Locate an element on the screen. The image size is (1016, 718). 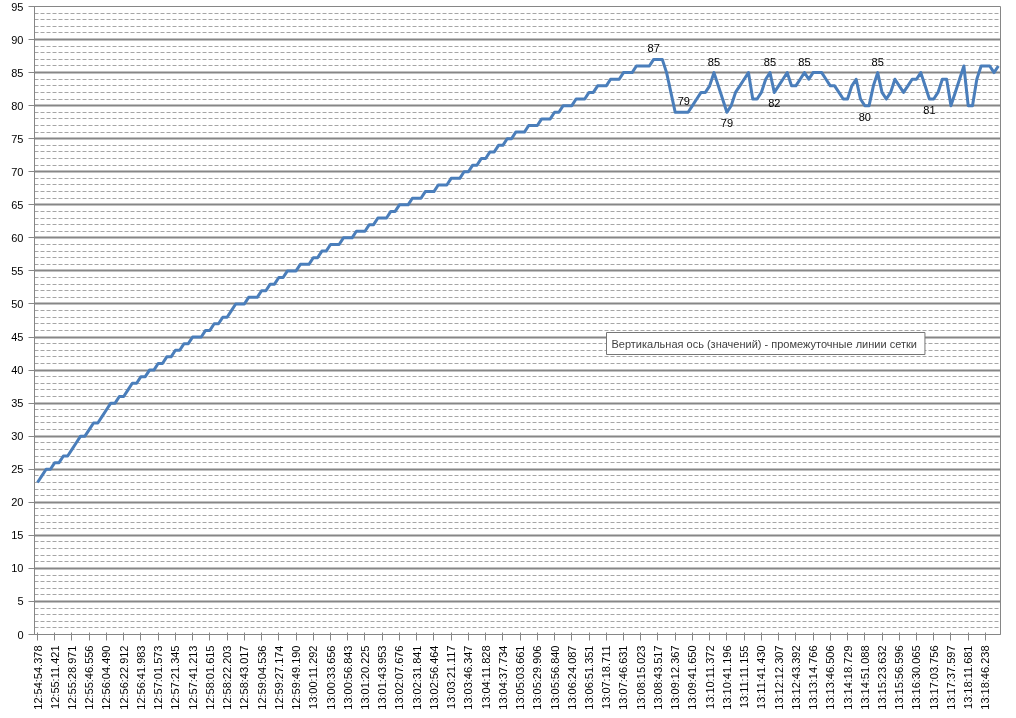
y-tick-label: 20 is located at coordinates (17, 502).